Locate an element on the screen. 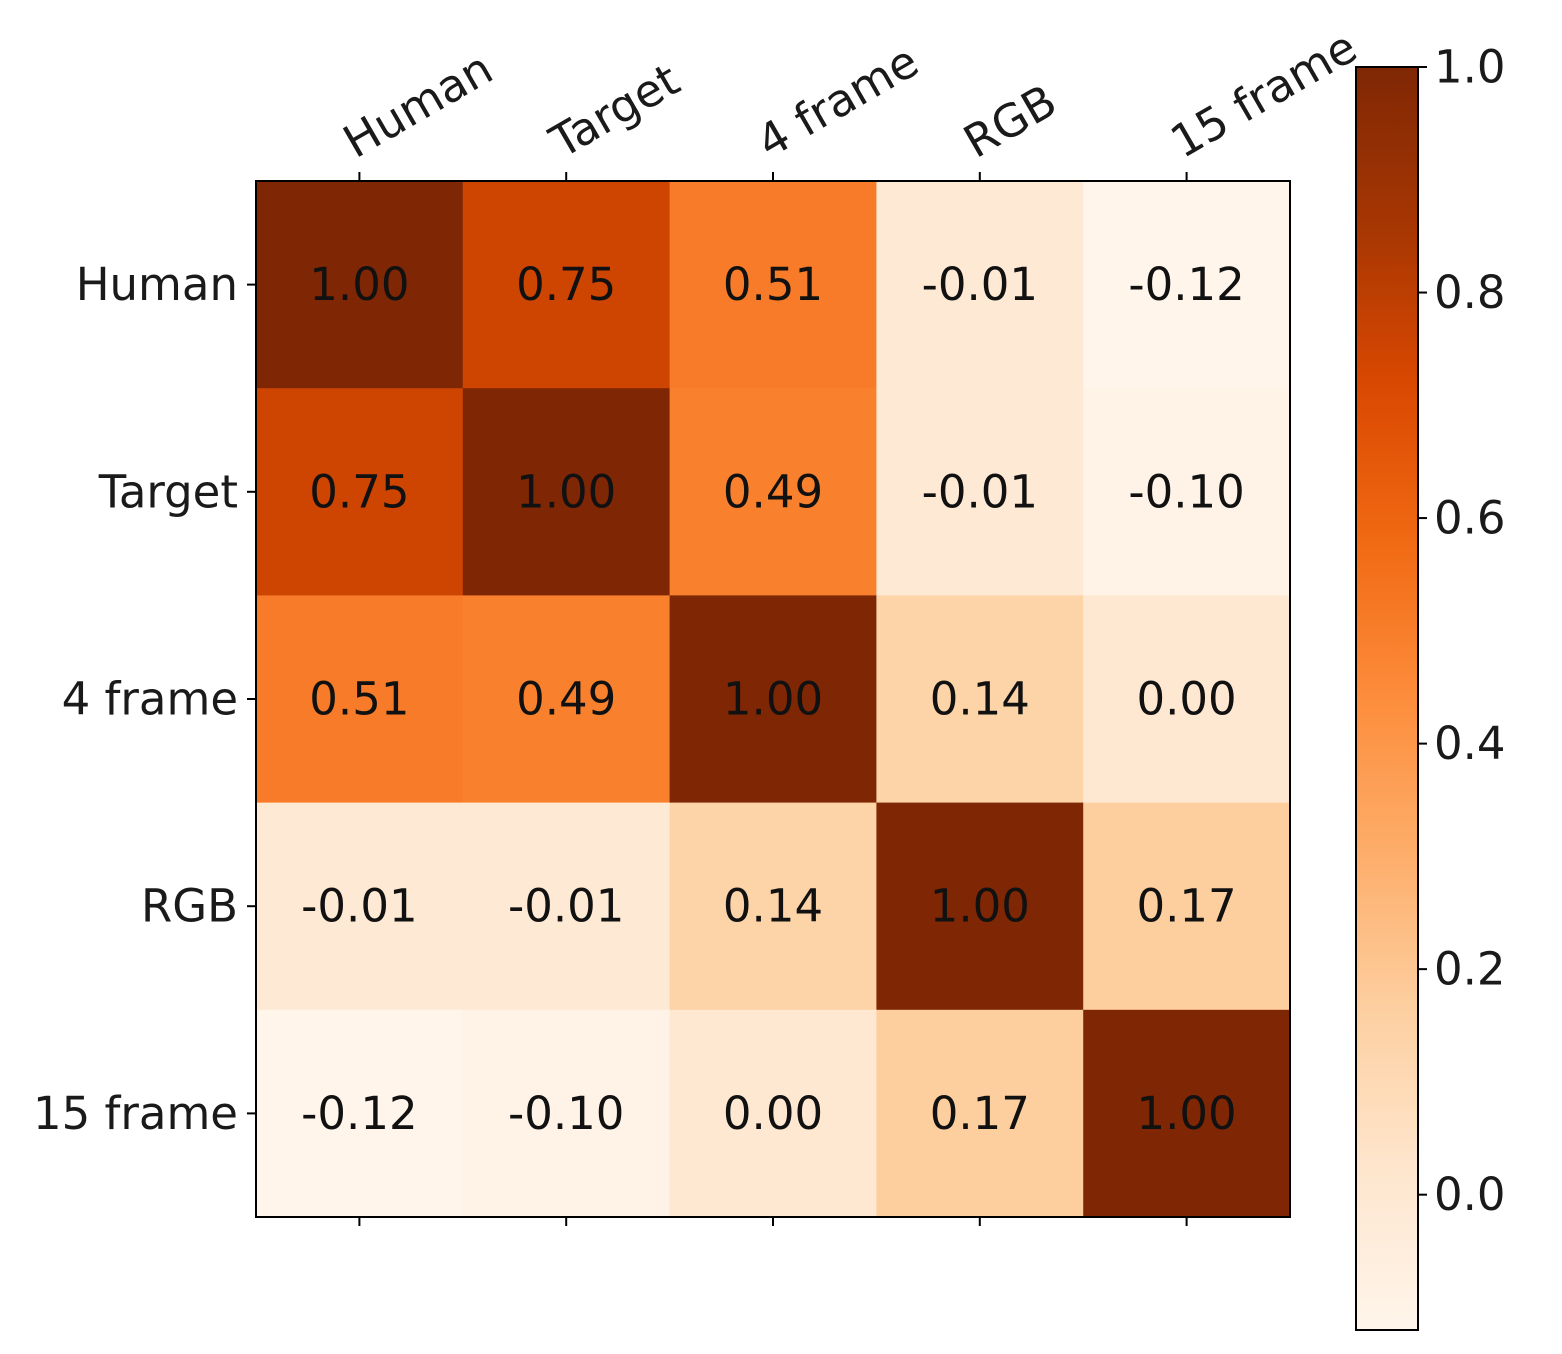  y-axis-ticks: Human Target 4 frame RGB 15 frame is located at coordinates (144, 699).